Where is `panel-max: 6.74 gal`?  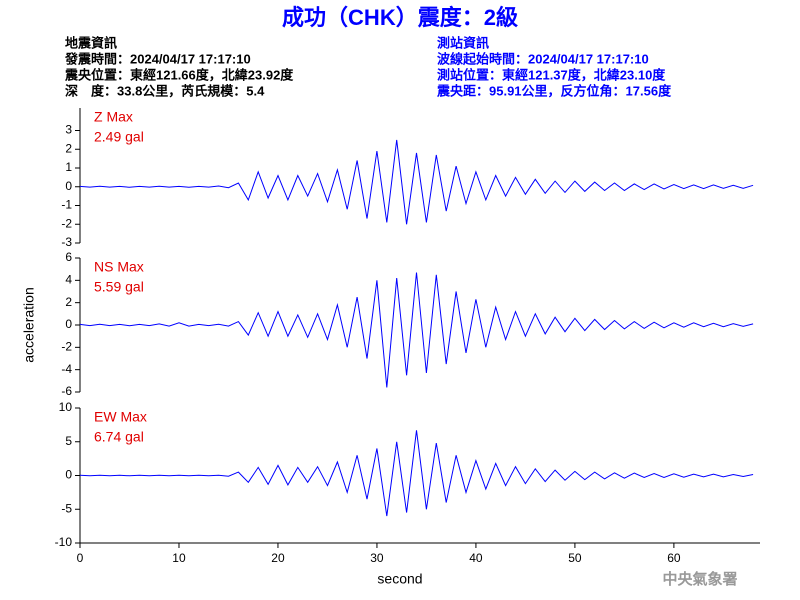
panel-max: 6.74 gal is located at coordinates (119, 437).